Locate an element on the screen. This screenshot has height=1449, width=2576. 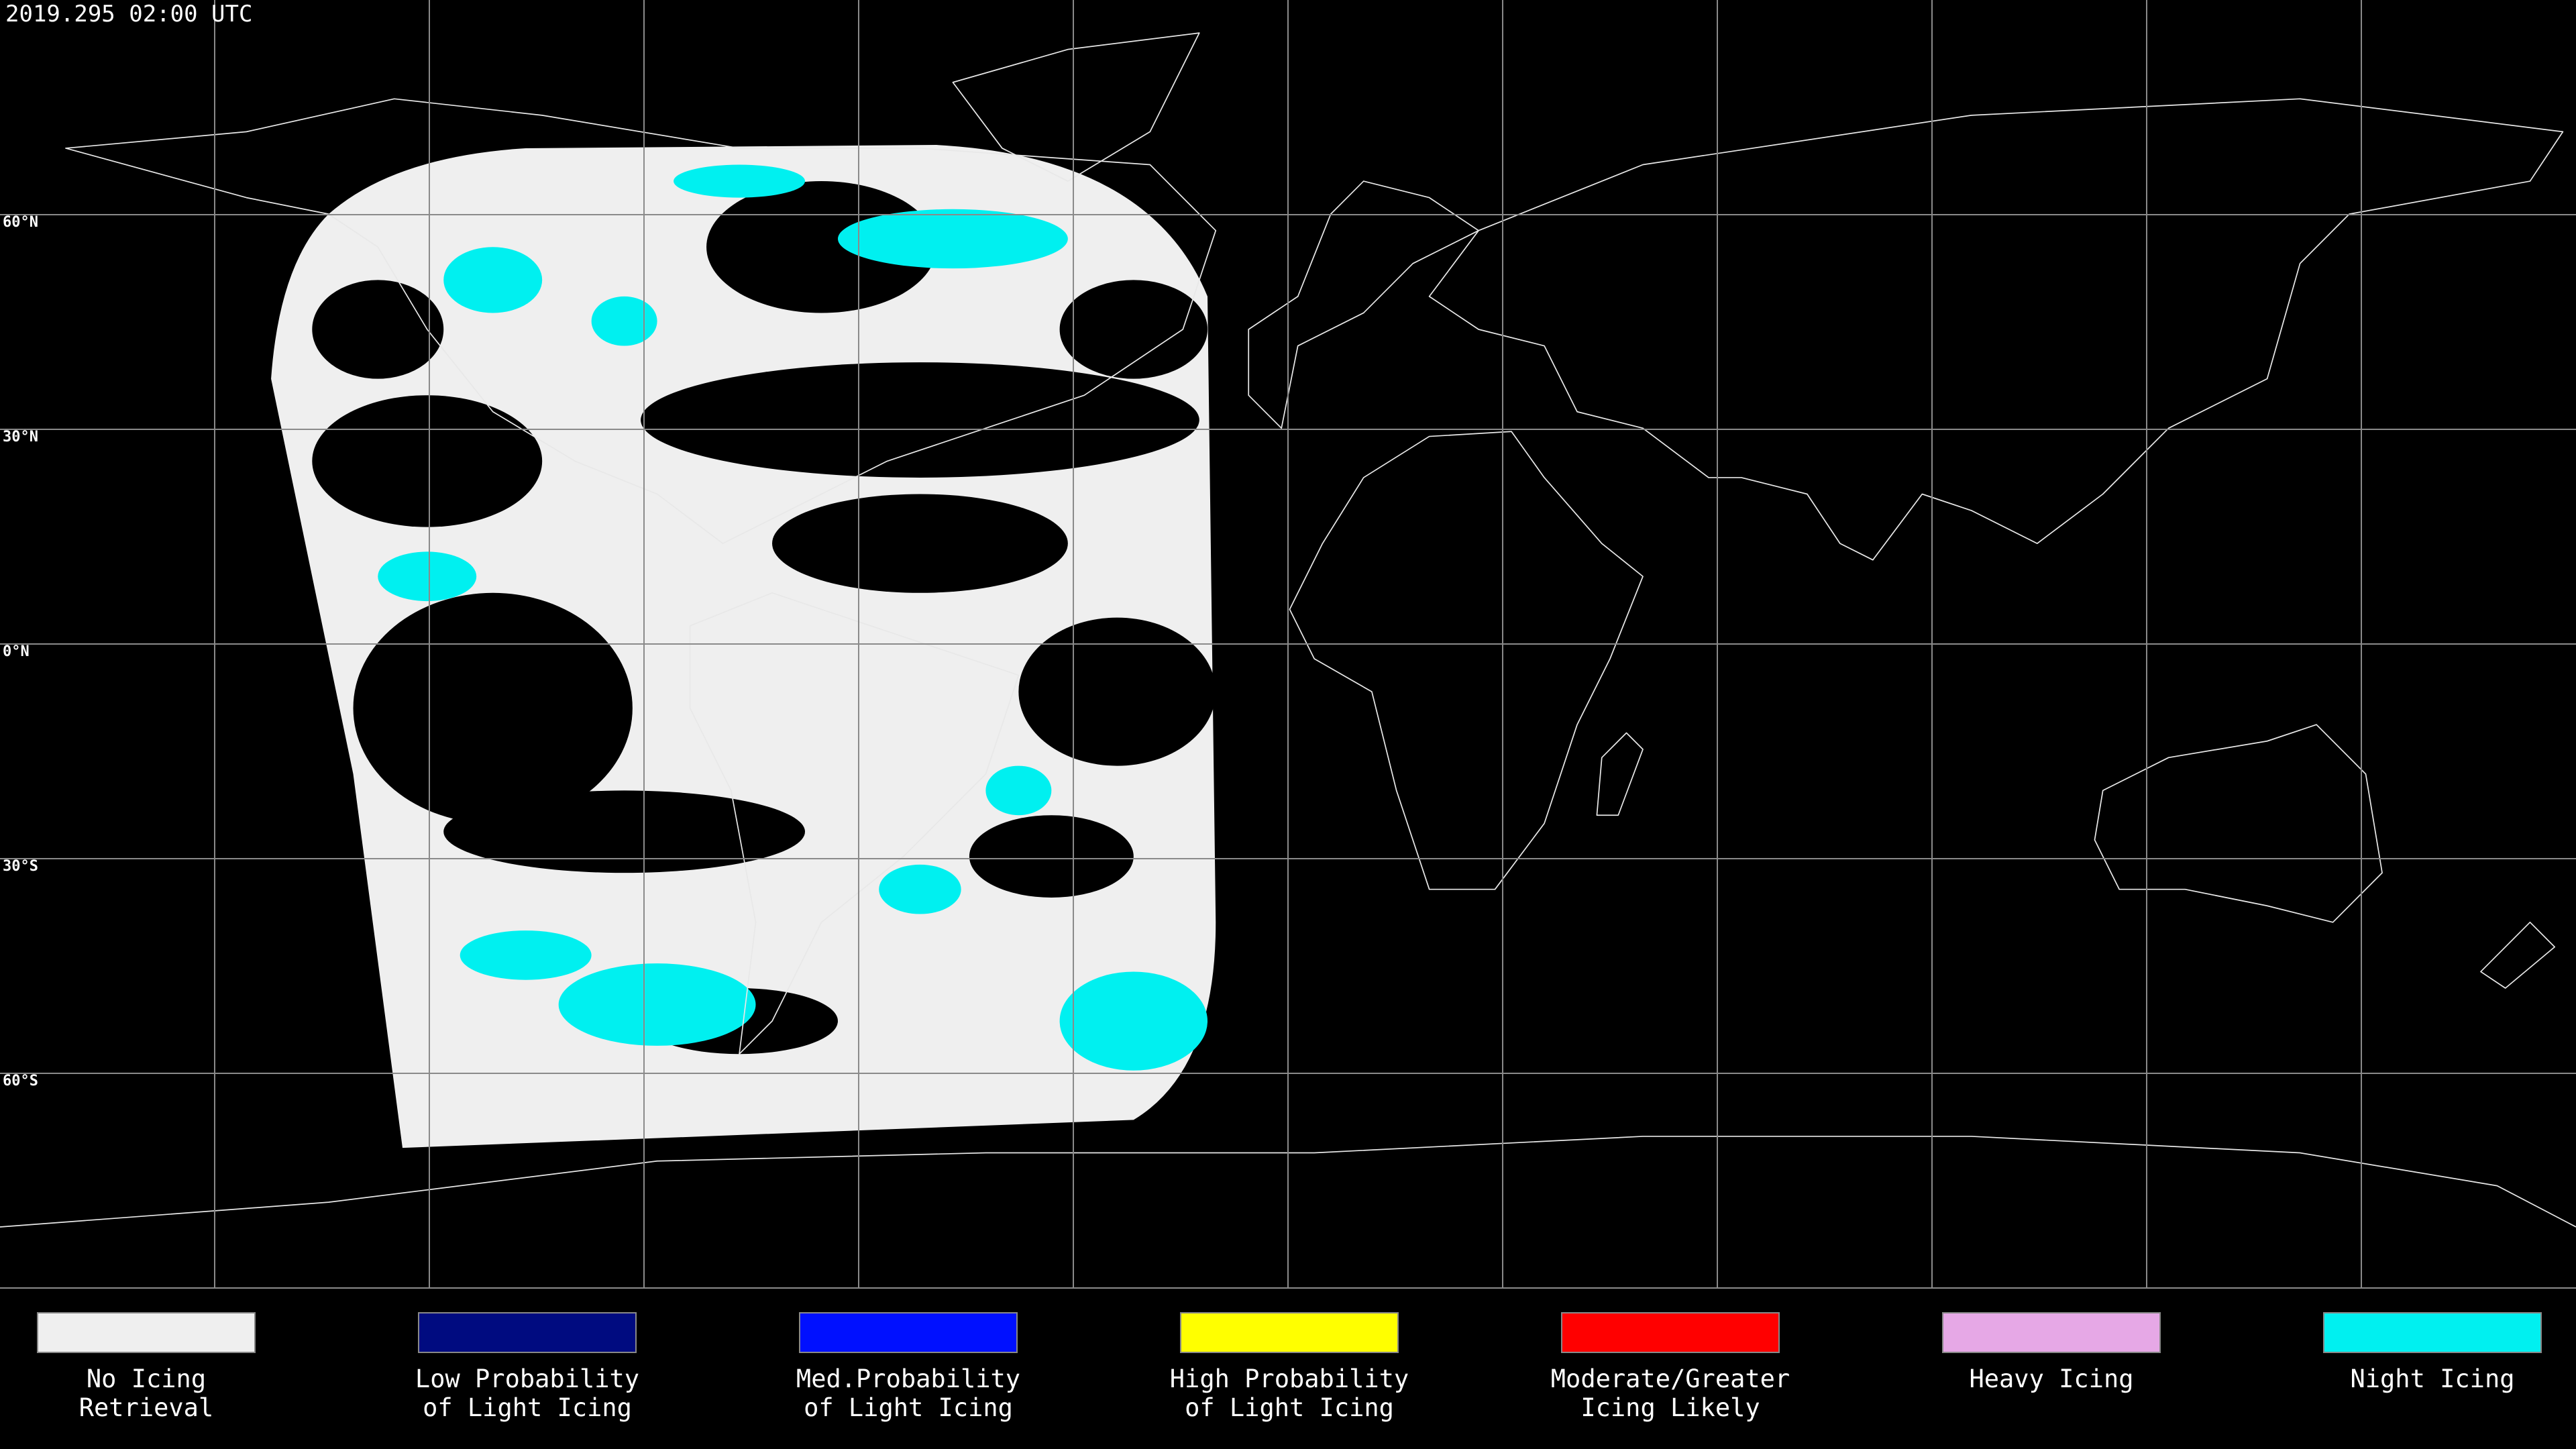
latitude-label: 60°S is located at coordinates (20, 1081).